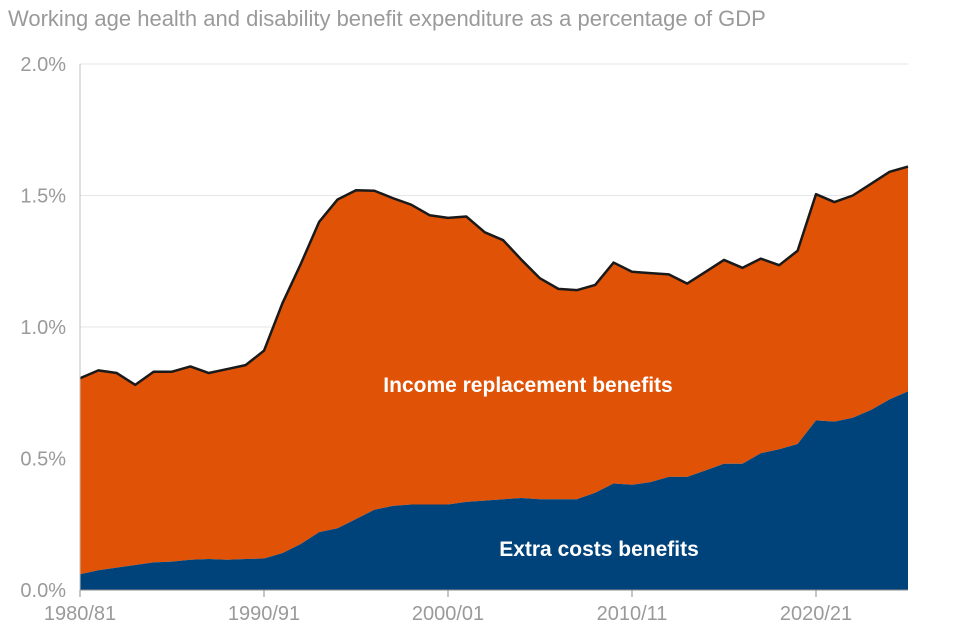 Image resolution: width=960 pixels, height=640 pixels. What do you see at coordinates (43, 65) in the screenshot?
I see `y-tick-label: 2.0%` at bounding box center [43, 65].